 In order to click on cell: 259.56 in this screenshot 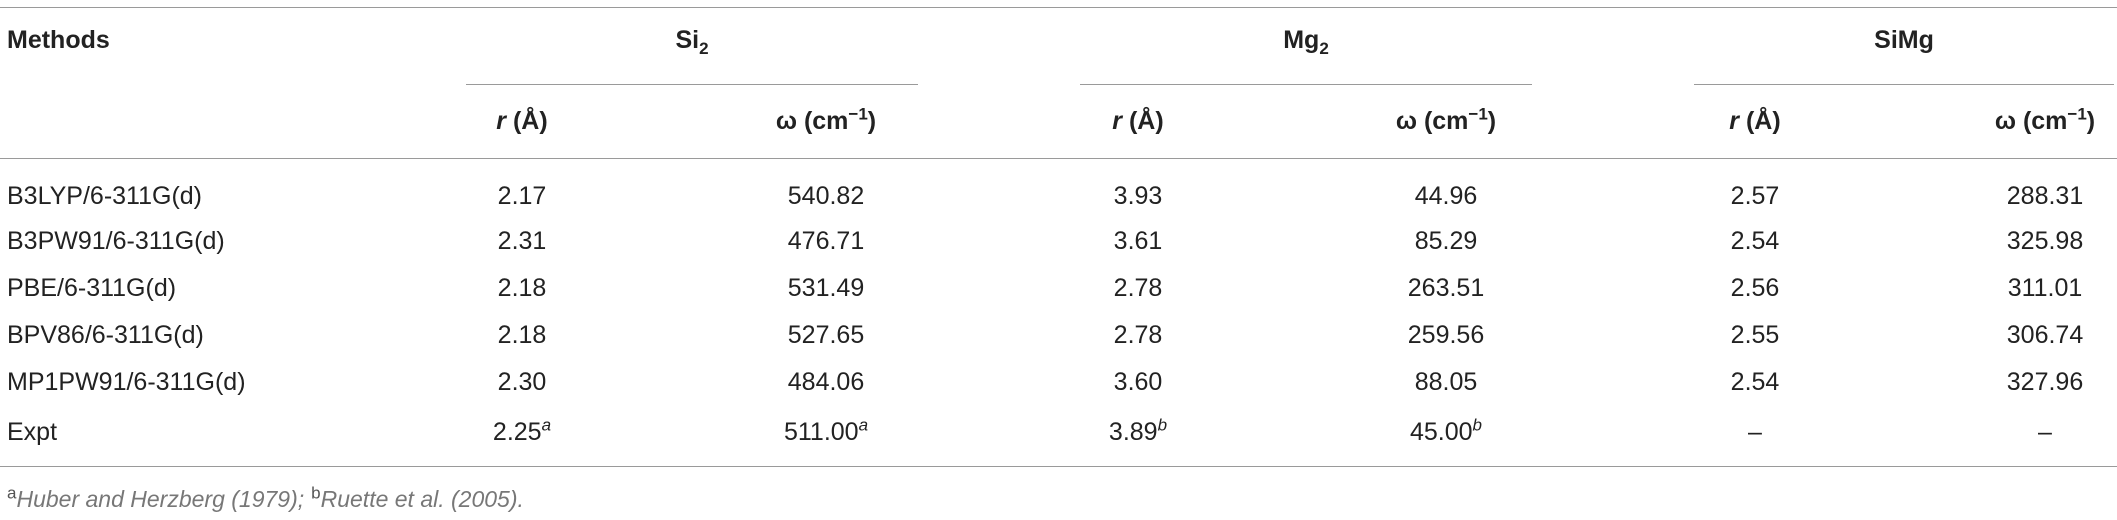, I will do `click(1446, 335)`.